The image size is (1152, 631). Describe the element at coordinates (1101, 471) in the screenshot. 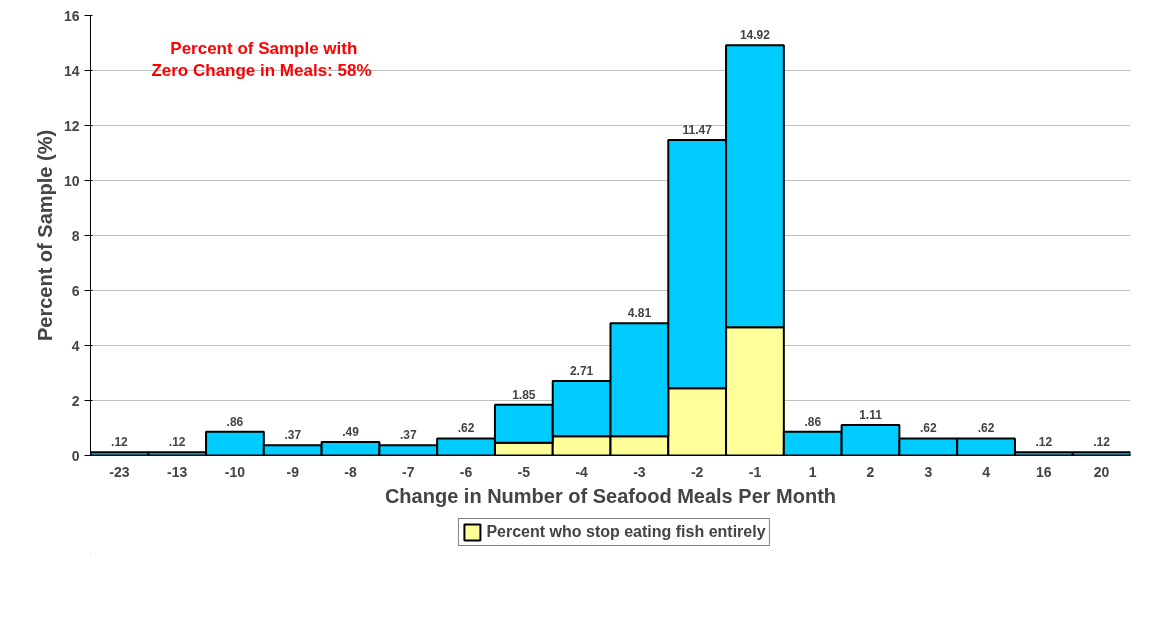

I see `x-tick-label: 20` at that location.